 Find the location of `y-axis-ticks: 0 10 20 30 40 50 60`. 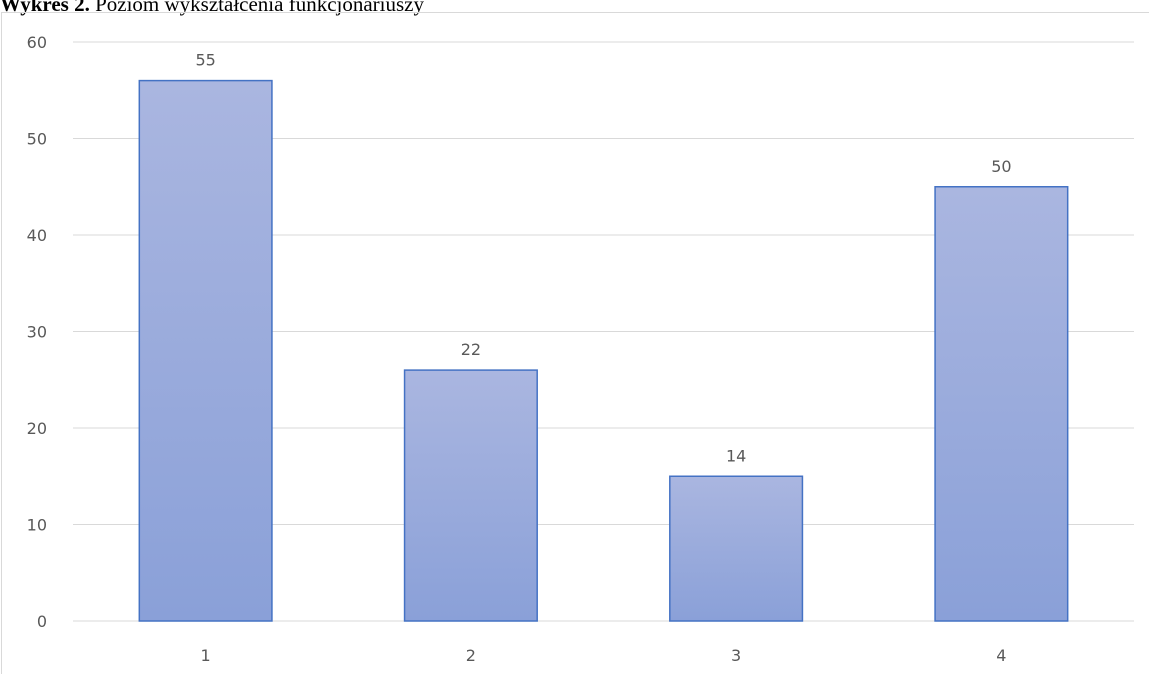

y-axis-ticks: 0 10 20 30 40 50 60 is located at coordinates (37, 332).